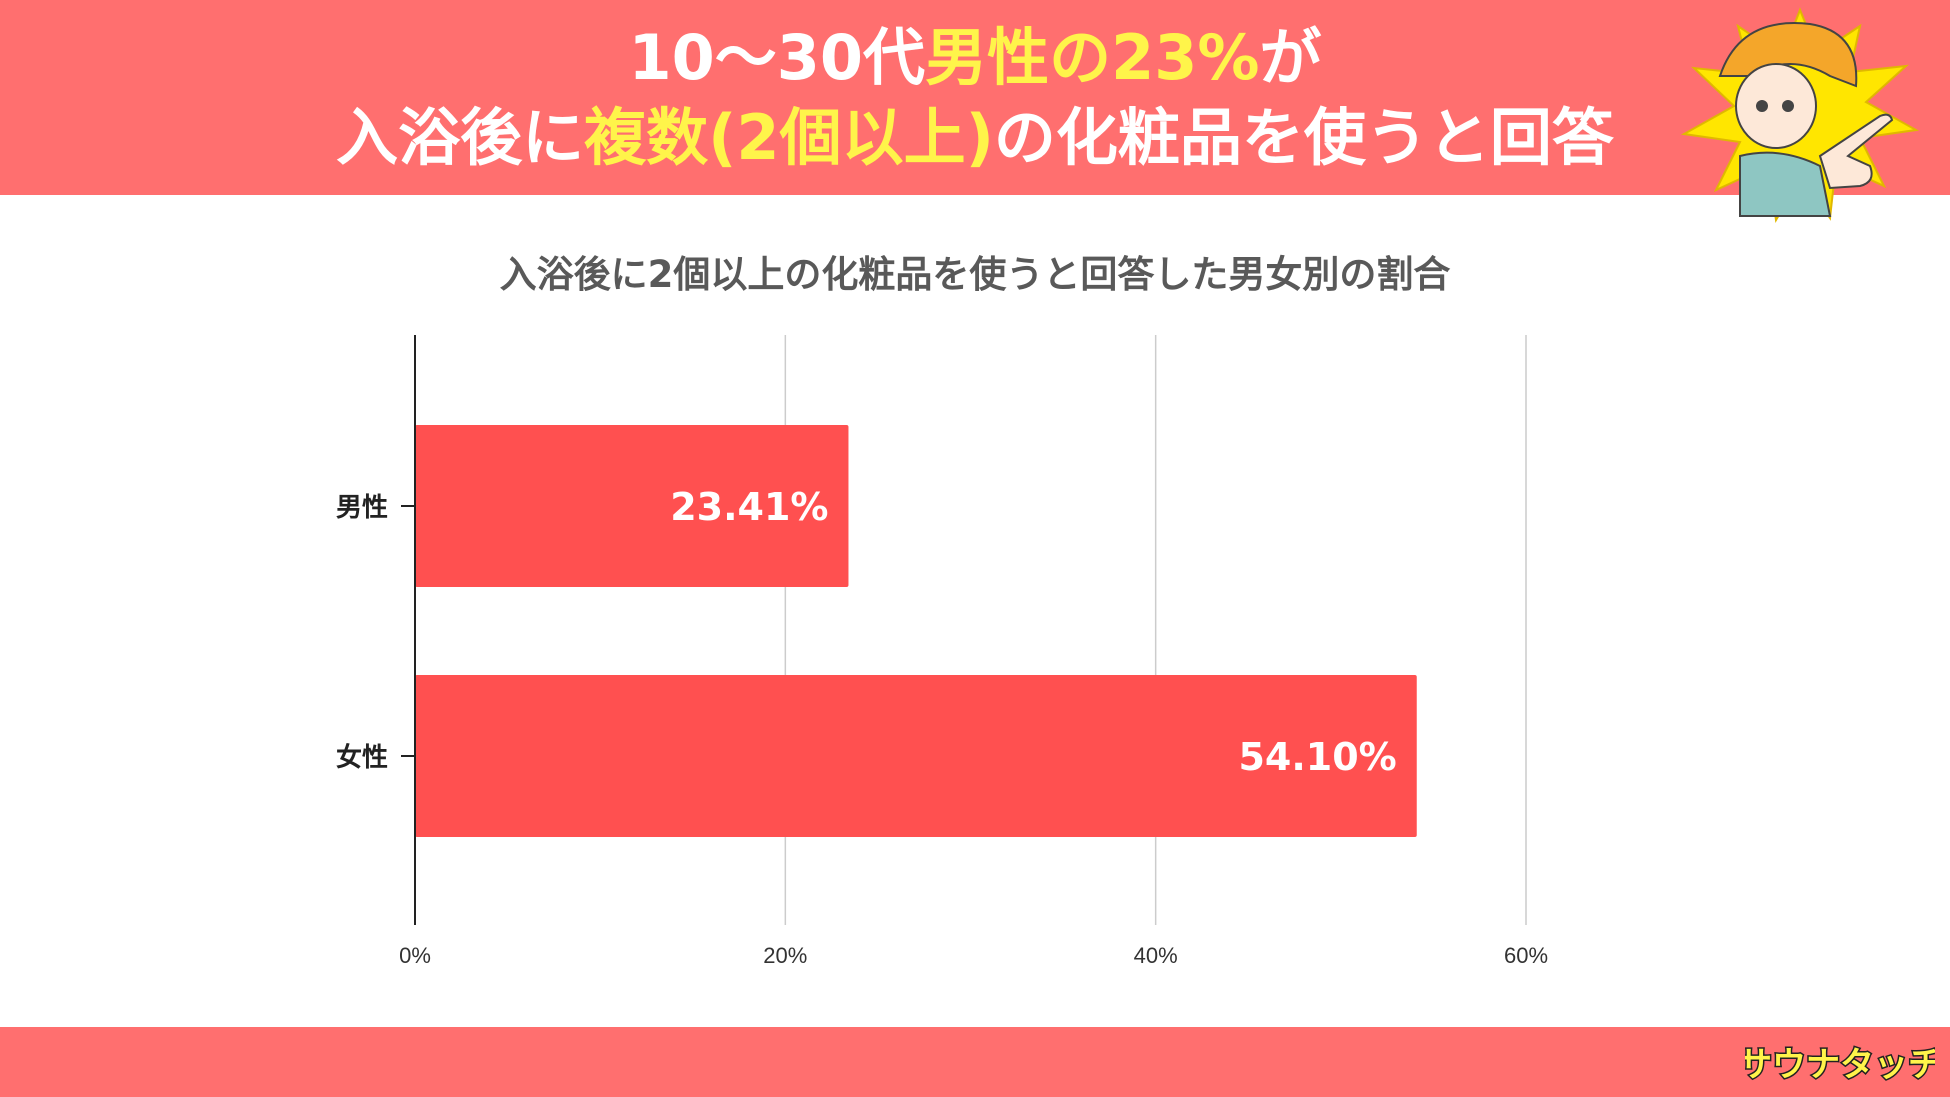 Image resolution: width=1950 pixels, height=1097 pixels. I want to click on x-tick-label: 40%, so click(1156, 955).